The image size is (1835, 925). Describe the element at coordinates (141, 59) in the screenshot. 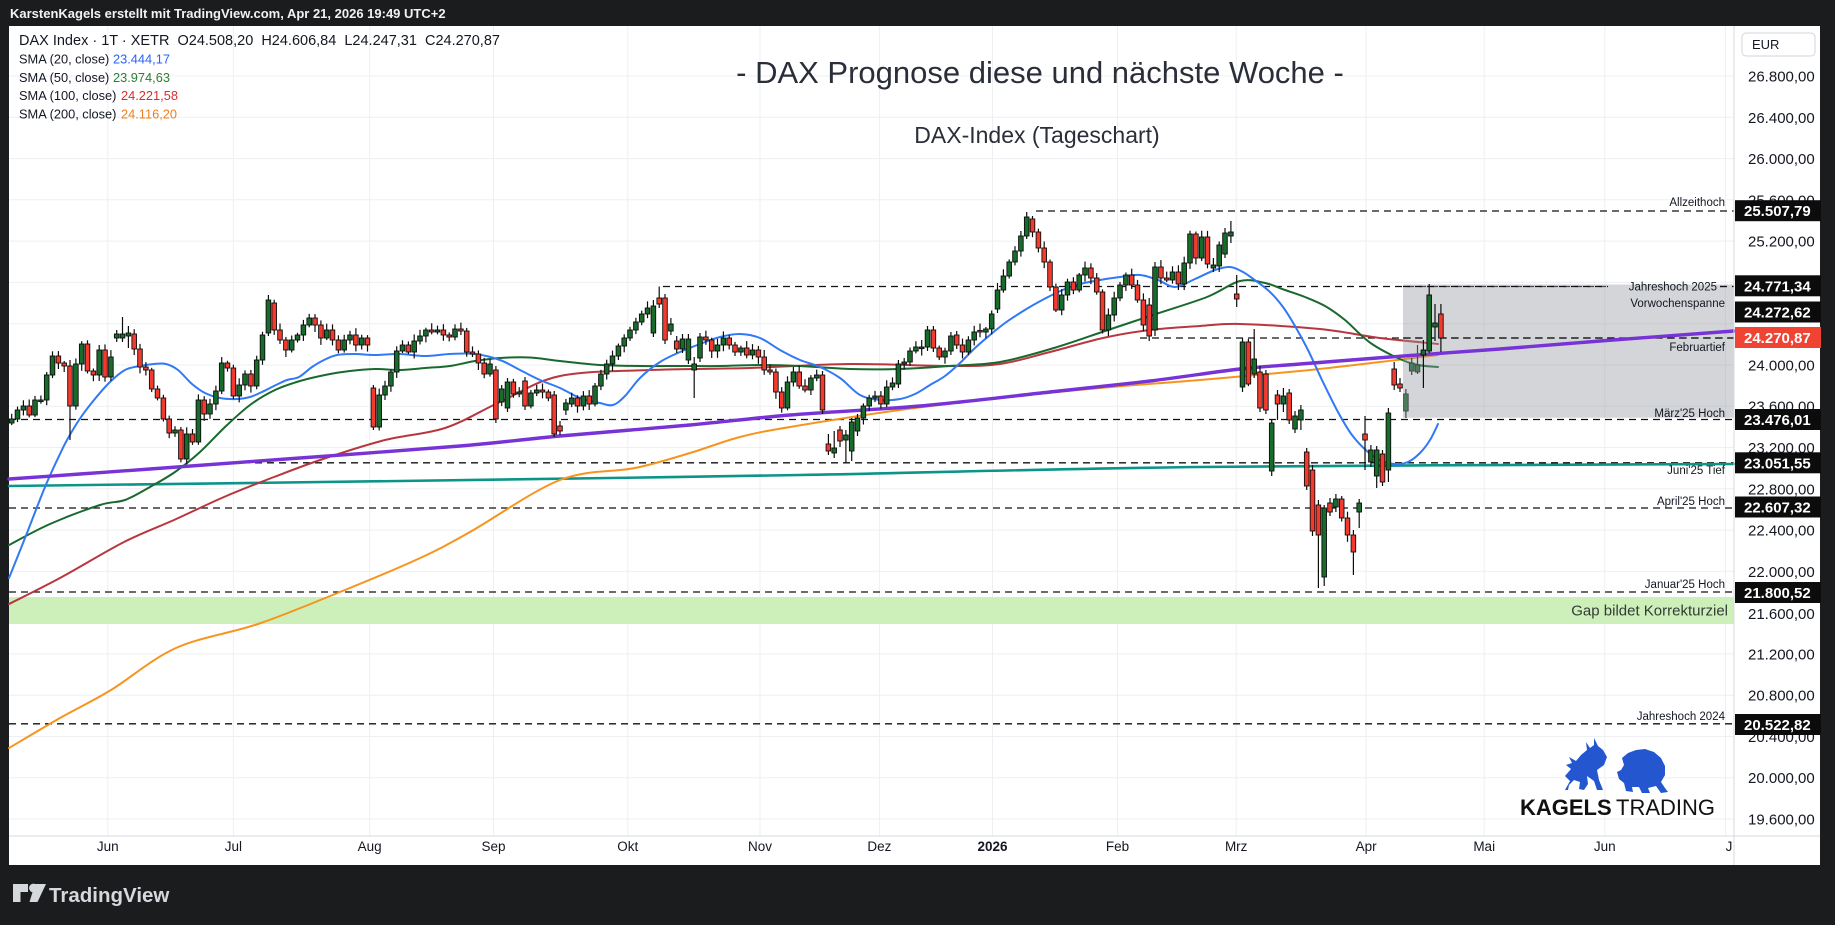

I see `svg-text: 23.444,17` at that location.